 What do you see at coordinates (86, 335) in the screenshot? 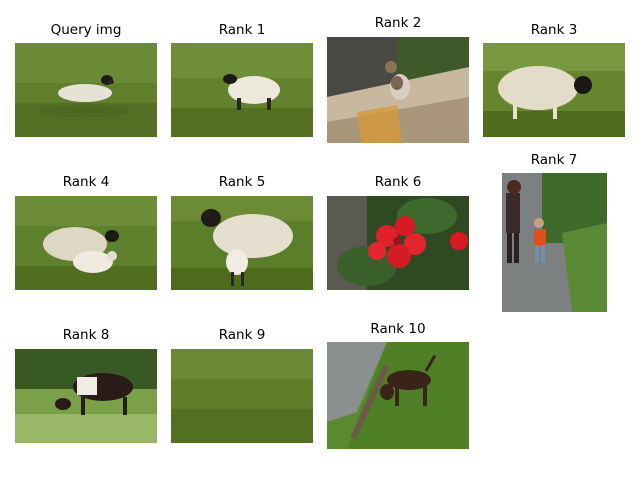
I see `panel-title: Rank 8` at bounding box center [86, 335].